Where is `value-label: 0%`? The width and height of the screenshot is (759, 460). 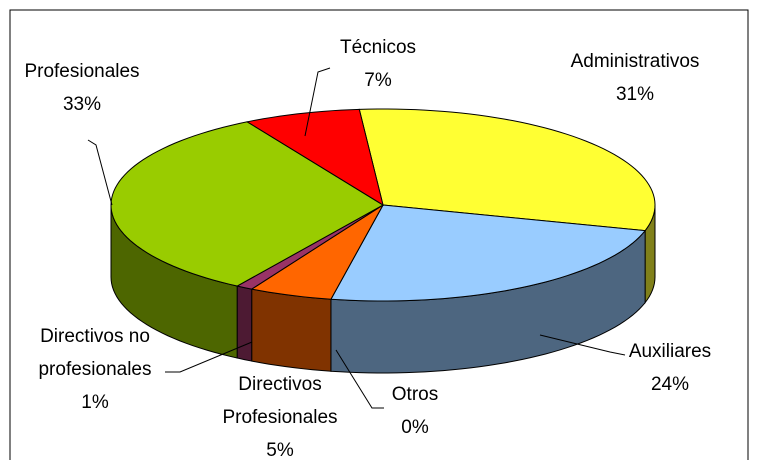 value-label: 0% is located at coordinates (415, 427).